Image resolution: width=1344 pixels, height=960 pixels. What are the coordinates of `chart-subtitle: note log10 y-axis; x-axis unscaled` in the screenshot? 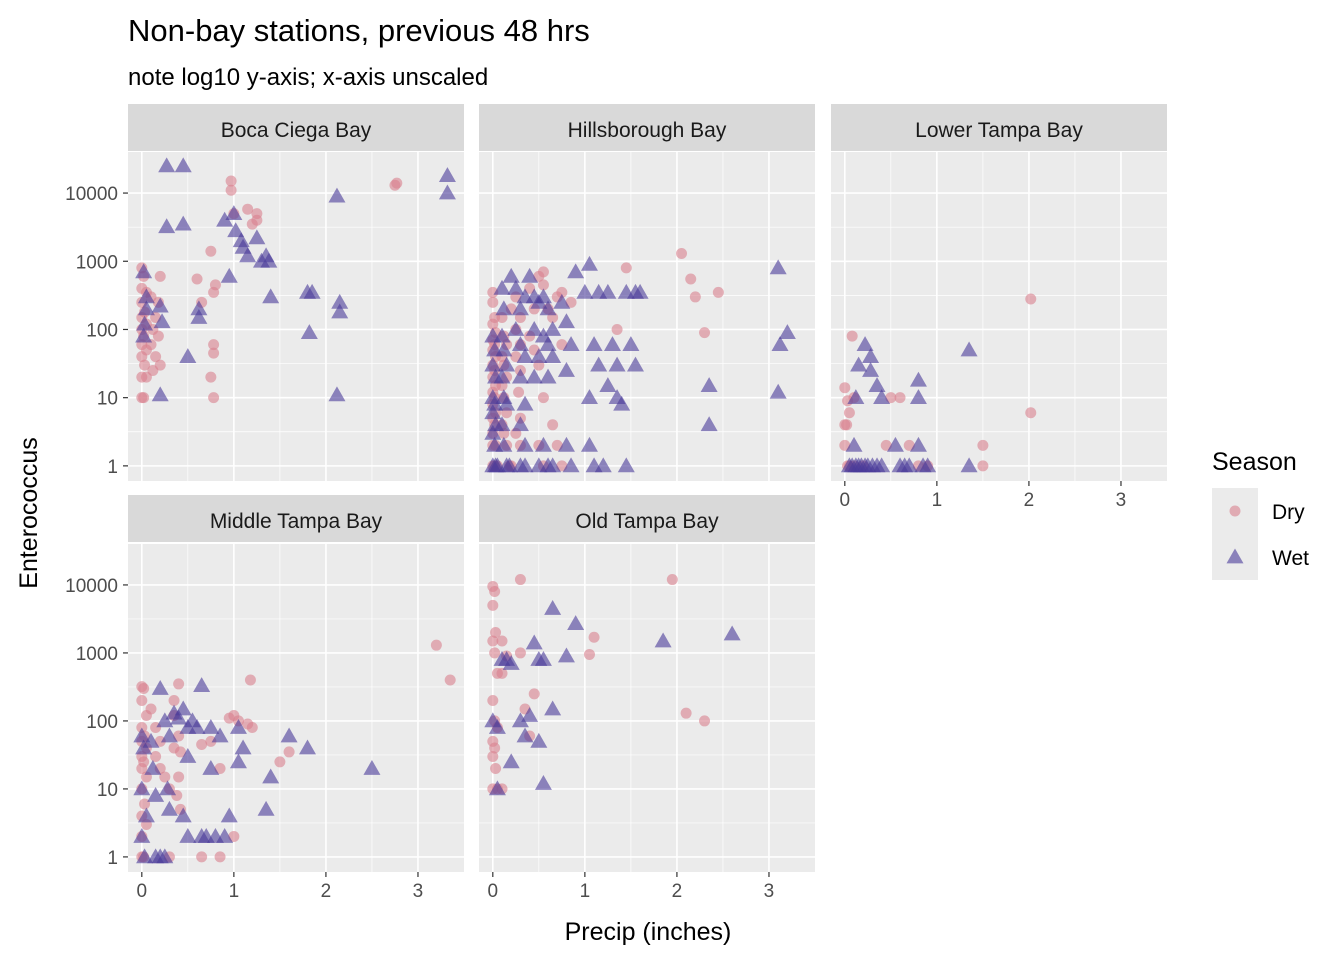 It's located at (308, 77).